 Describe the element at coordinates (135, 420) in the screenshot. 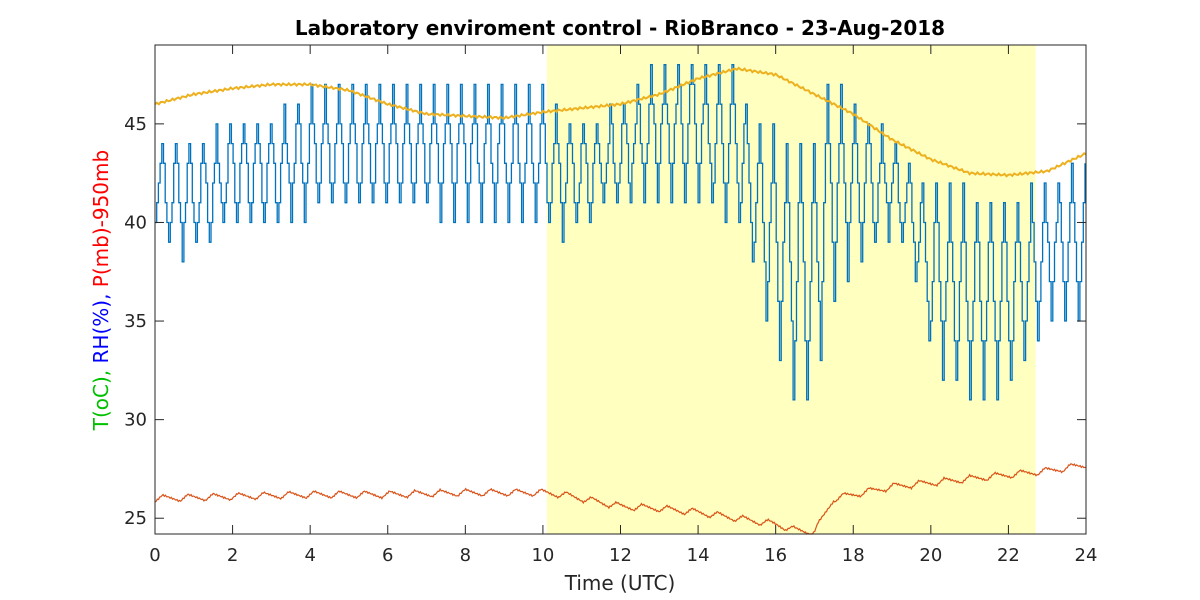

I see `y-tick-label-1: 30` at that location.